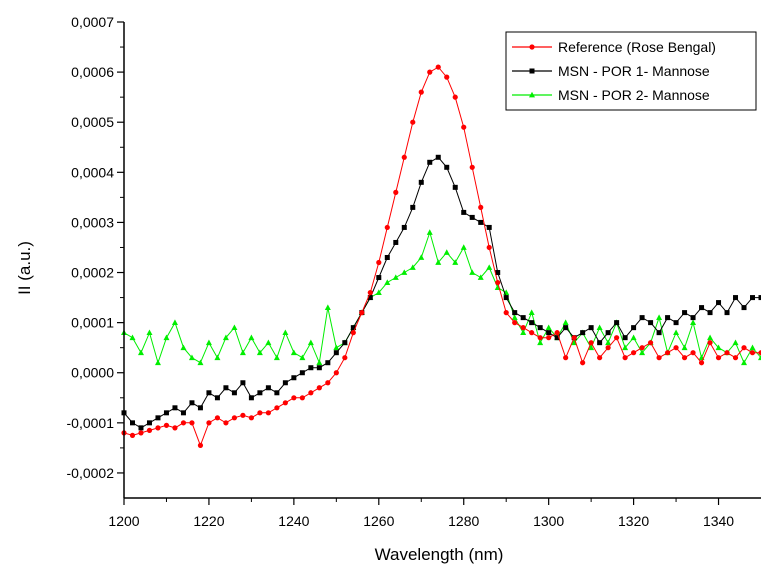 This screenshot has width=761, height=570. What do you see at coordinates (718, 521) in the screenshot?
I see `x-tick-label: 1340` at bounding box center [718, 521].